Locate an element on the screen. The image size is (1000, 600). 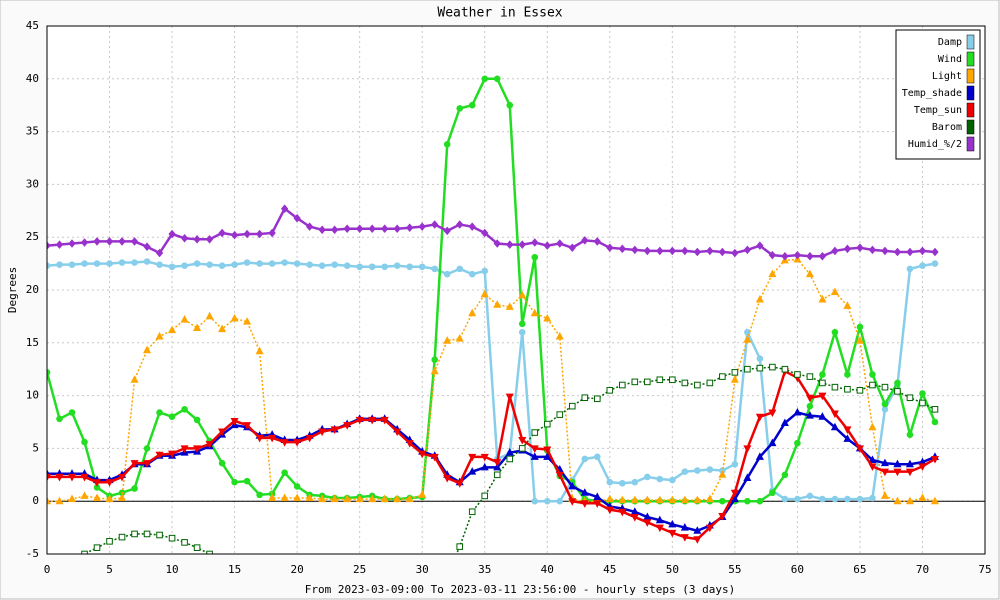
legend-swatch is located at coordinates (970, 127).